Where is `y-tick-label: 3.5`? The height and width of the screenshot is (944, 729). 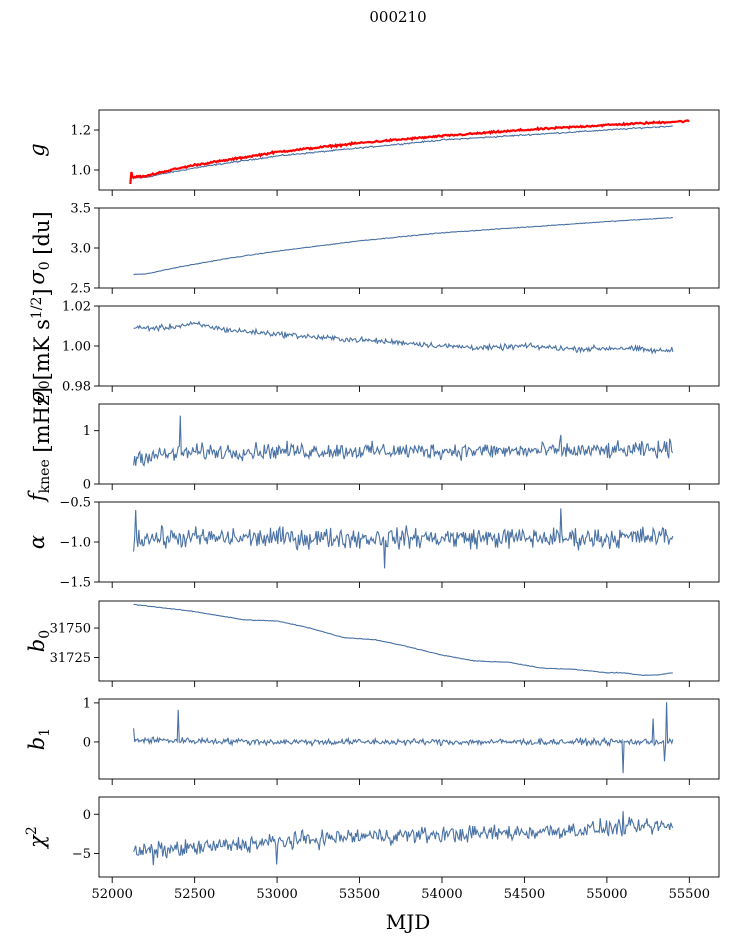 y-tick-label: 3.5 is located at coordinates (80, 209).